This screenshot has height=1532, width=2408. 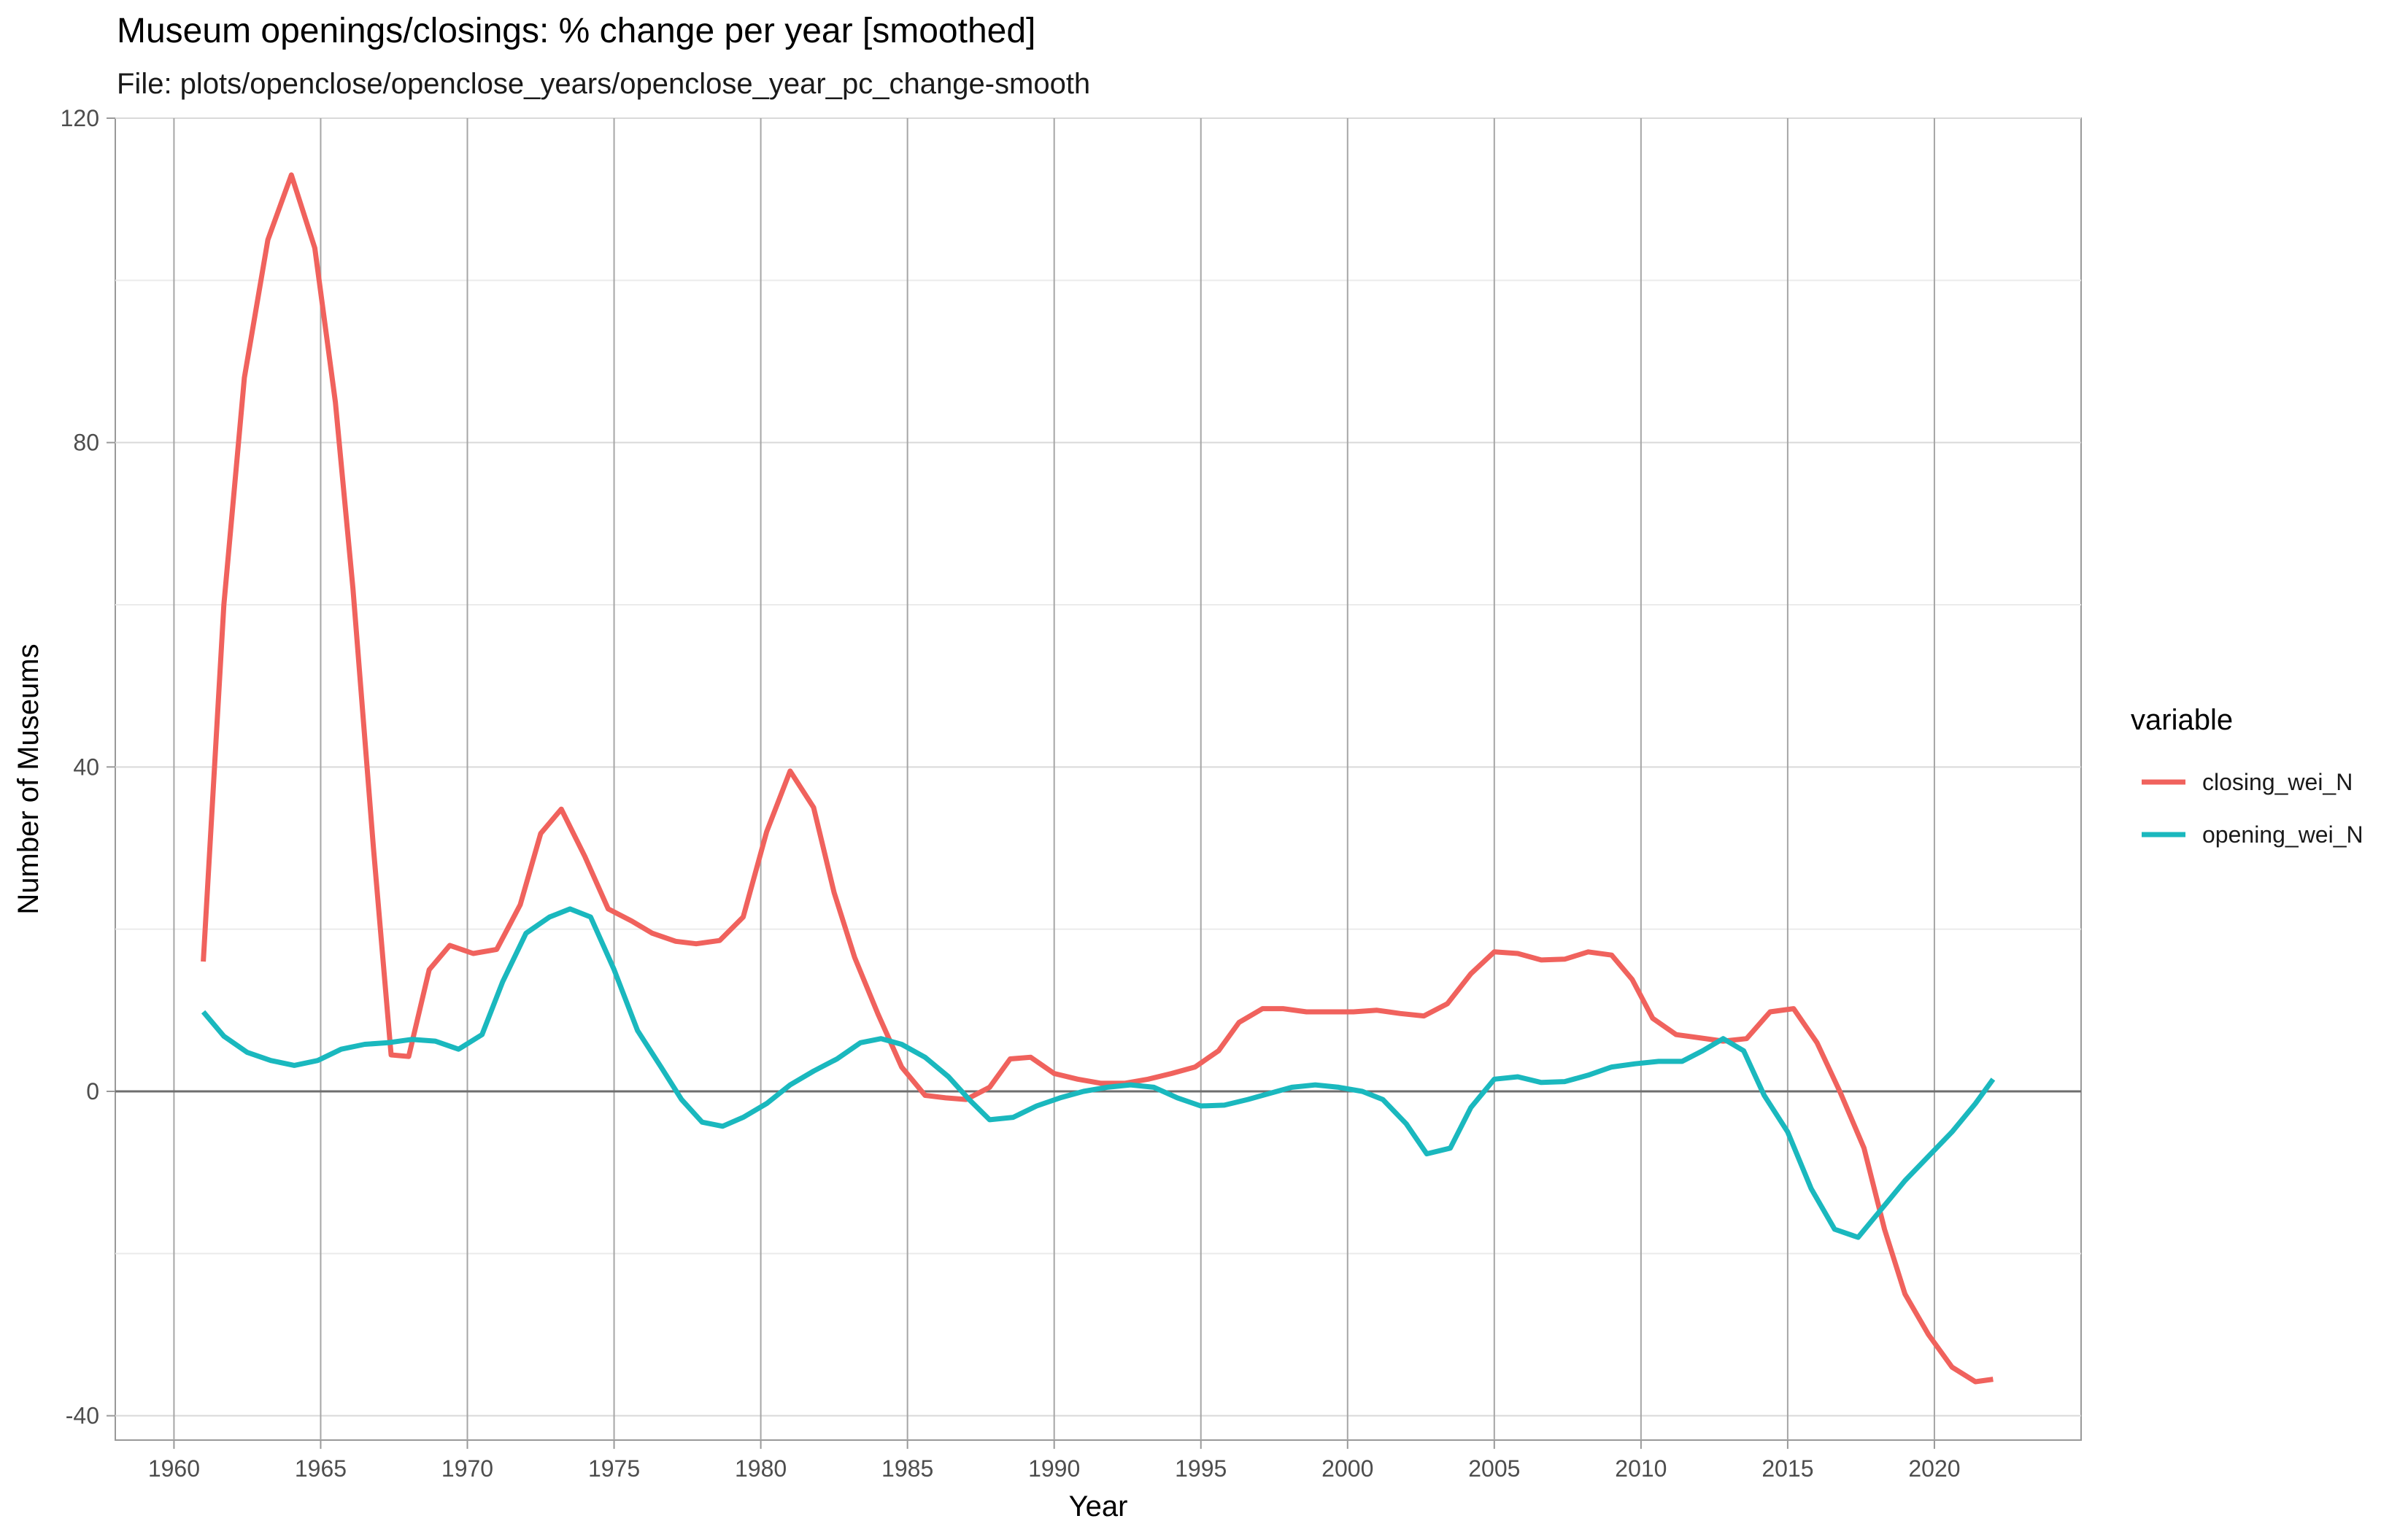 What do you see at coordinates (80, 118) in the screenshot?
I see `y-tick-label: 120` at bounding box center [80, 118].